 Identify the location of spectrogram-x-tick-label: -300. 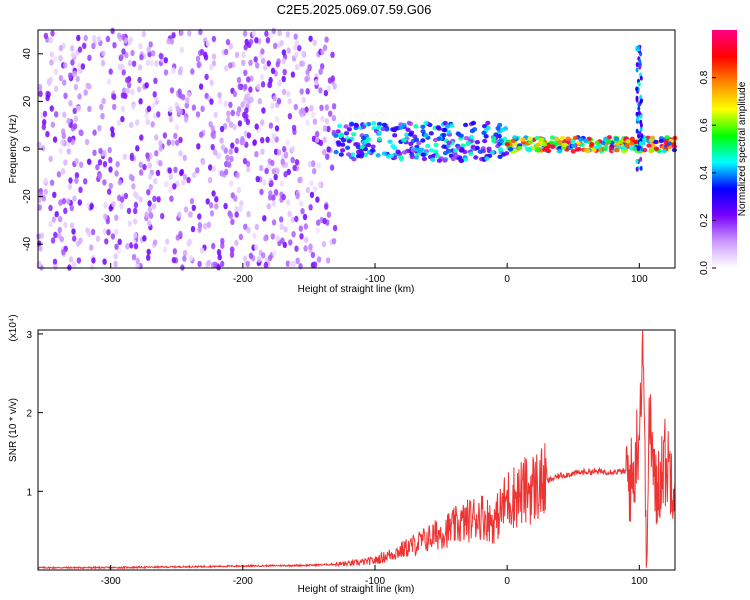
(111, 279).